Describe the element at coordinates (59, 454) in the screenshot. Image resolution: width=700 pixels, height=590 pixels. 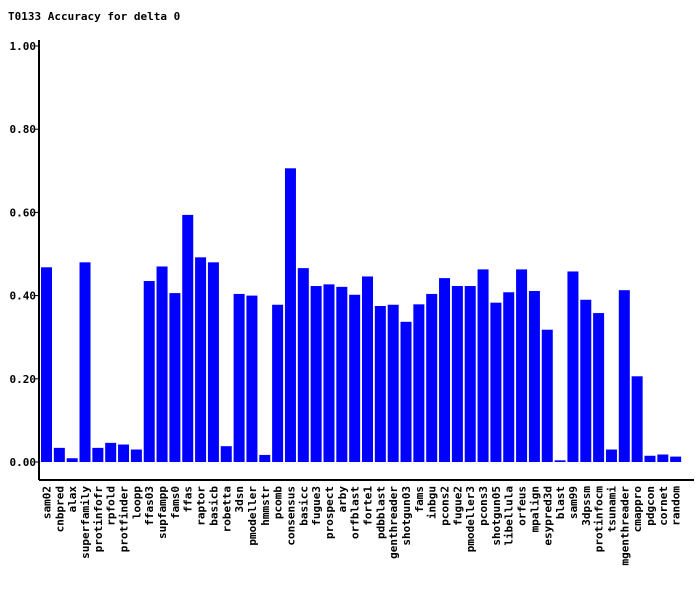
I see `bar-cnbpred` at that location.